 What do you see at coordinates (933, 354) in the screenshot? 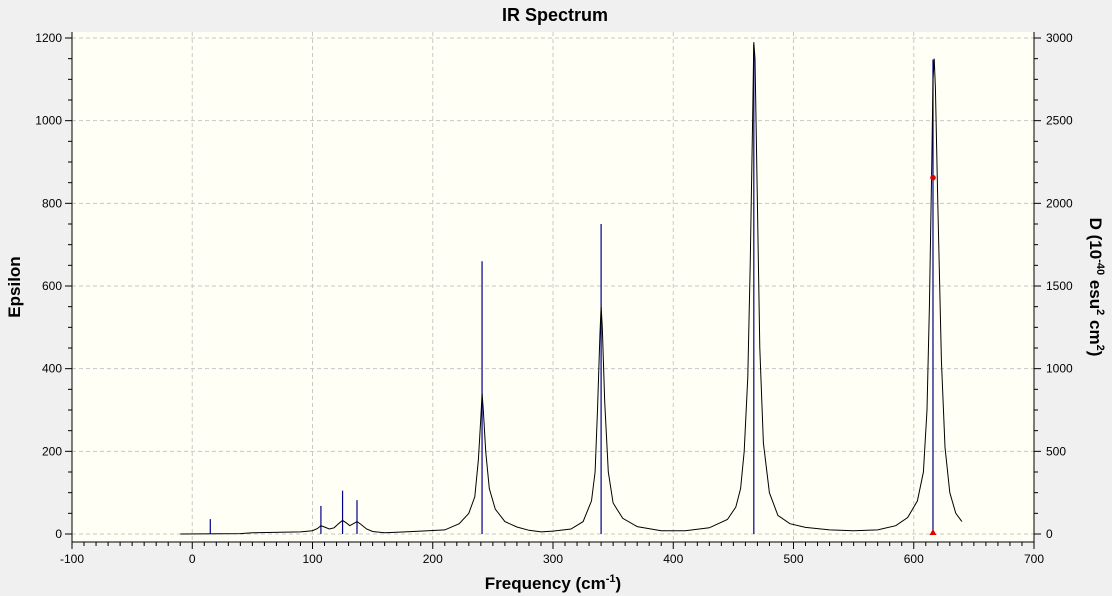
I see `markers` at bounding box center [933, 354].